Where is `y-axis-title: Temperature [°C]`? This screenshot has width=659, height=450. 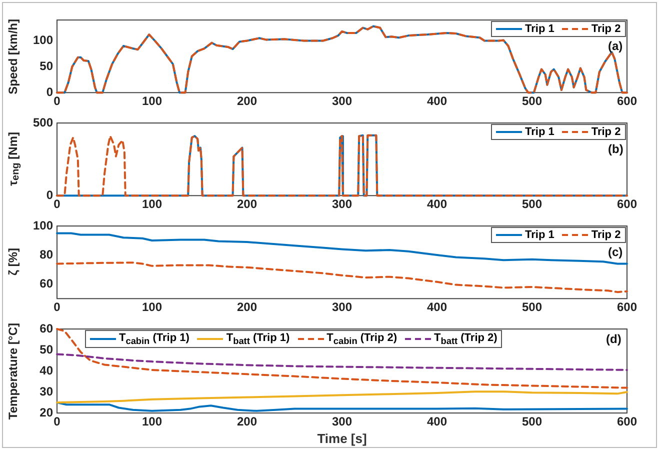
y-axis-title: Temperature [°C] is located at coordinates (13, 371).